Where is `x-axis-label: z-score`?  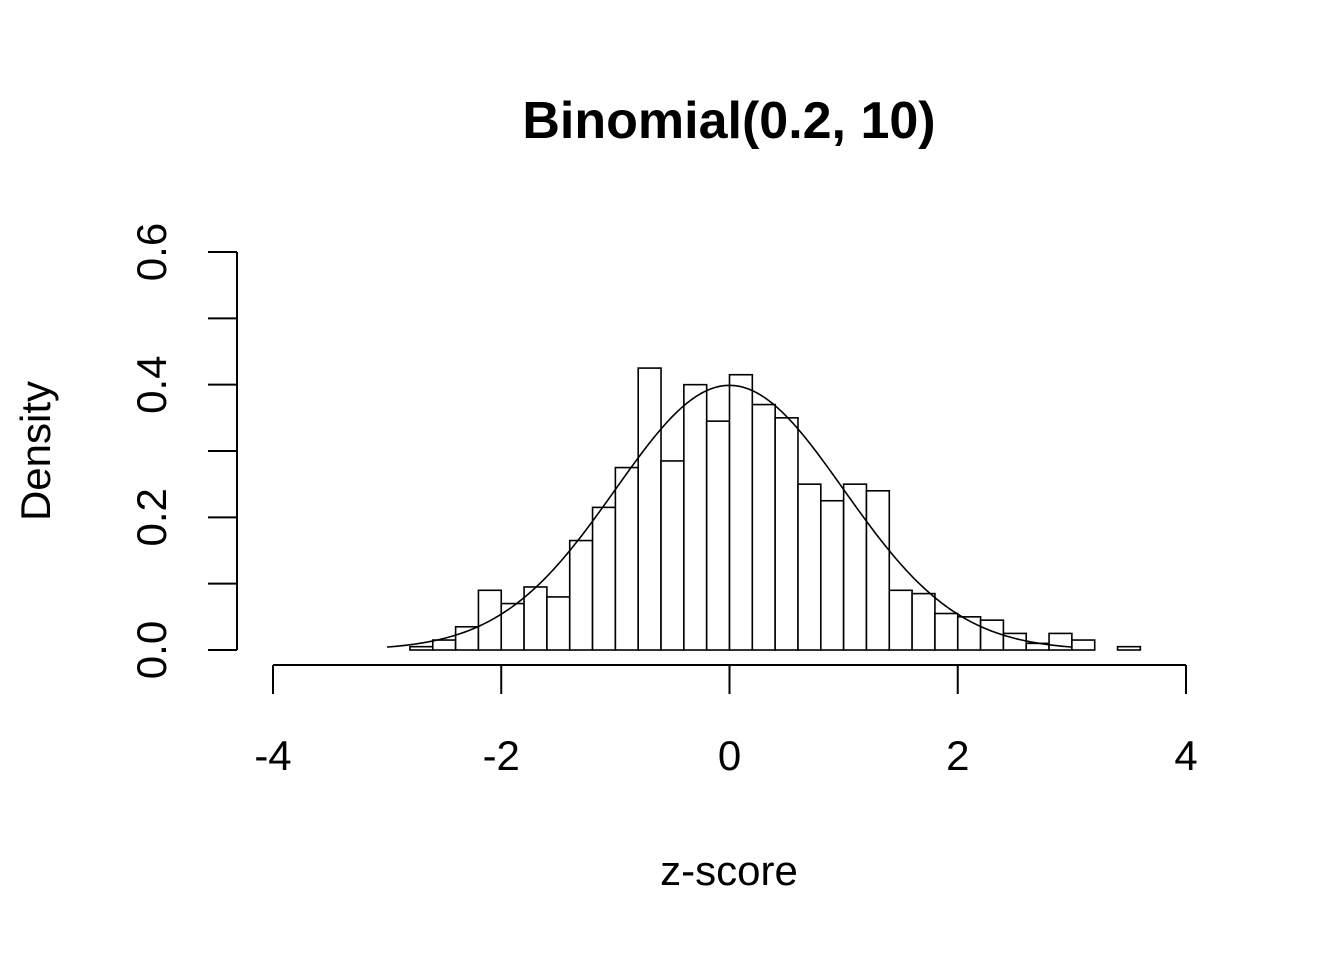 x-axis-label: z-score is located at coordinates (729, 870).